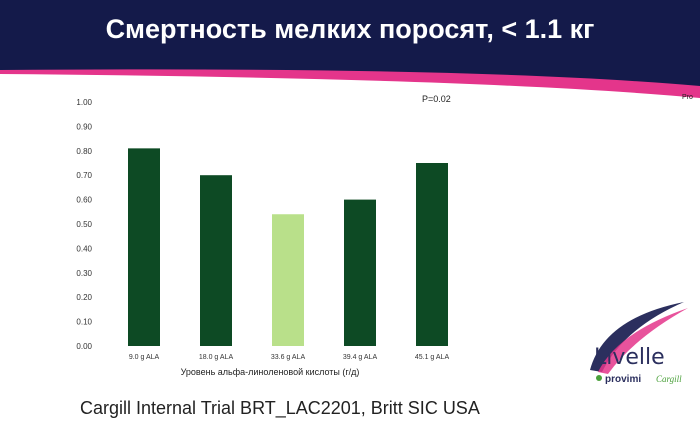 This screenshot has height=427, width=700. Describe the element at coordinates (669, 379) in the screenshot. I see `logo-cargill-text: Cargill` at that location.